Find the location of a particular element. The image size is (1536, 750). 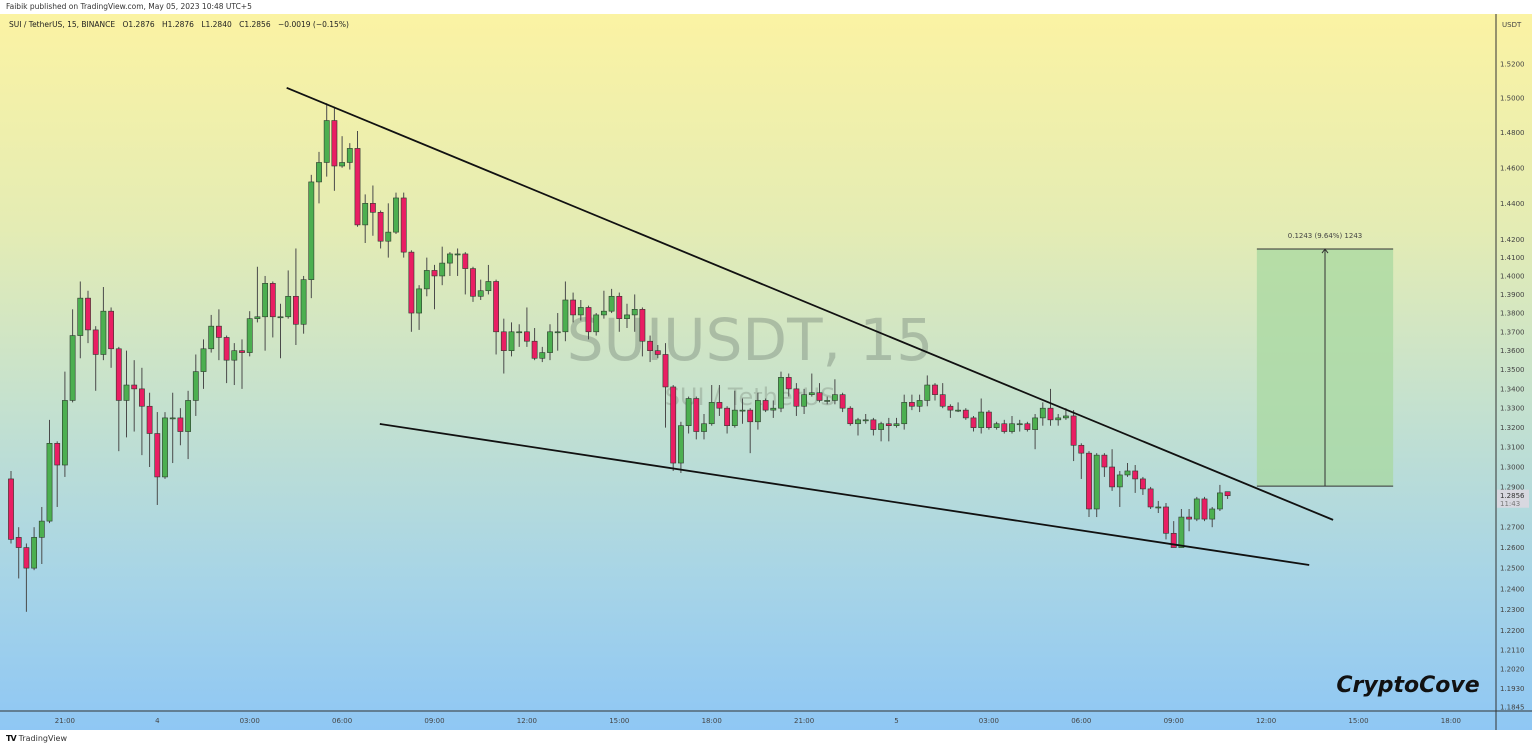

footer-name: TradingView is located at coordinates (42, 738).